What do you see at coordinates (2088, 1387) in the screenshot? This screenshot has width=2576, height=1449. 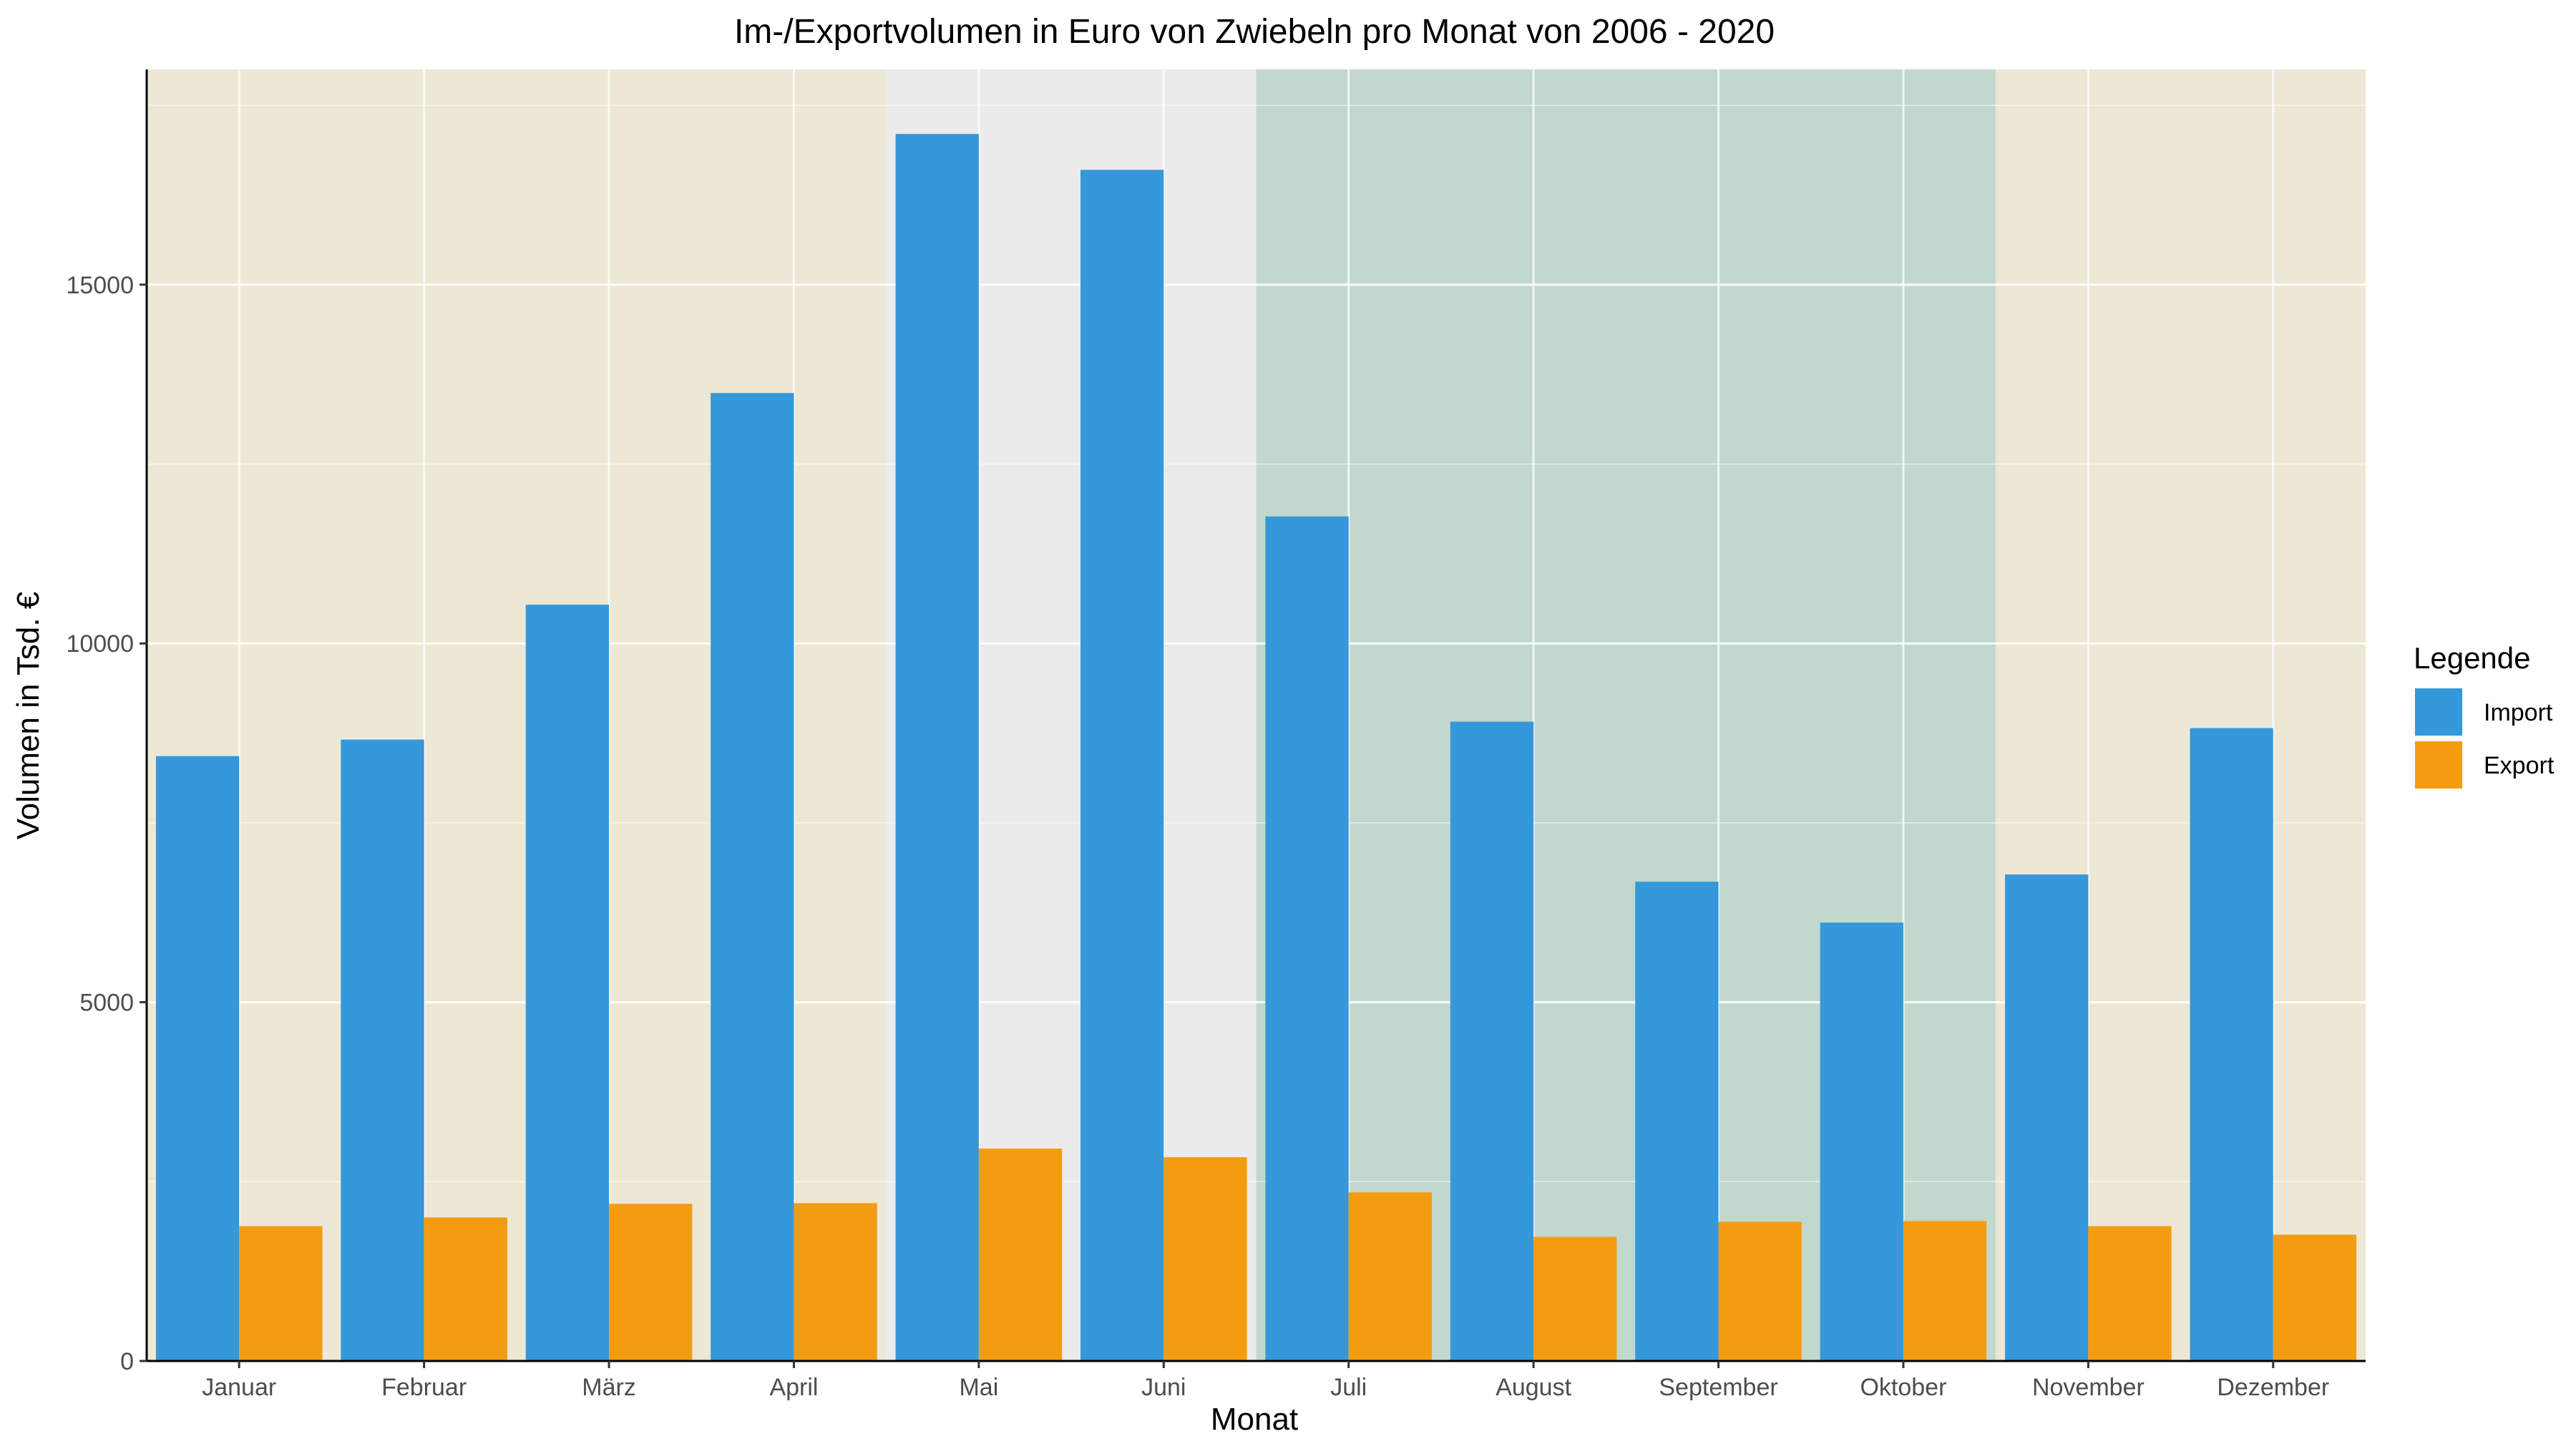 I see `x-tick-label: November` at bounding box center [2088, 1387].